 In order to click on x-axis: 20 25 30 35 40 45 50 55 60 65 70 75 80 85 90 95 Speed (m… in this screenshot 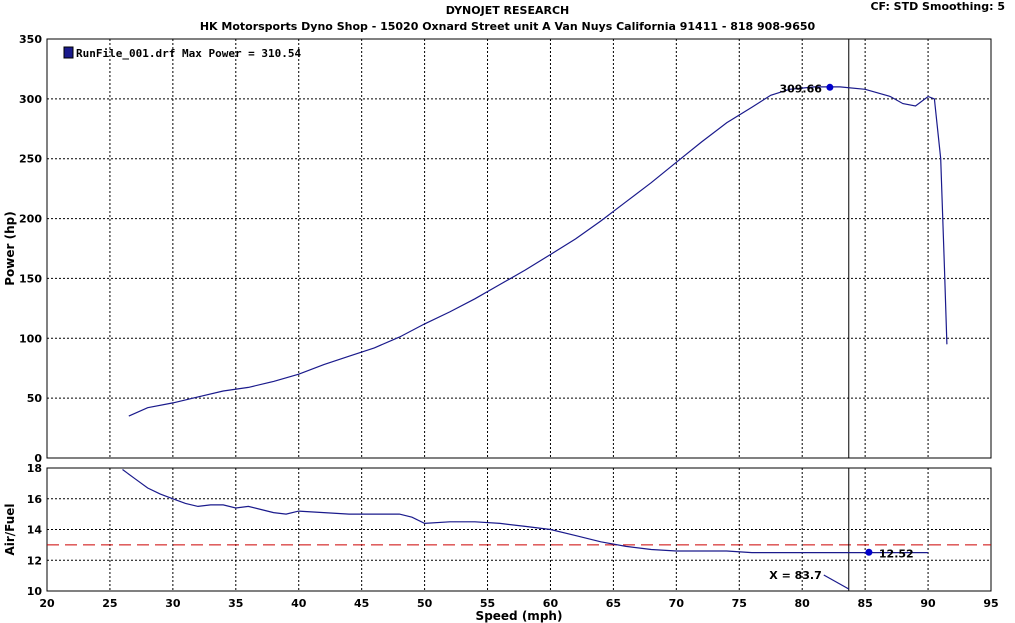, I will do `click(518, 610)`.